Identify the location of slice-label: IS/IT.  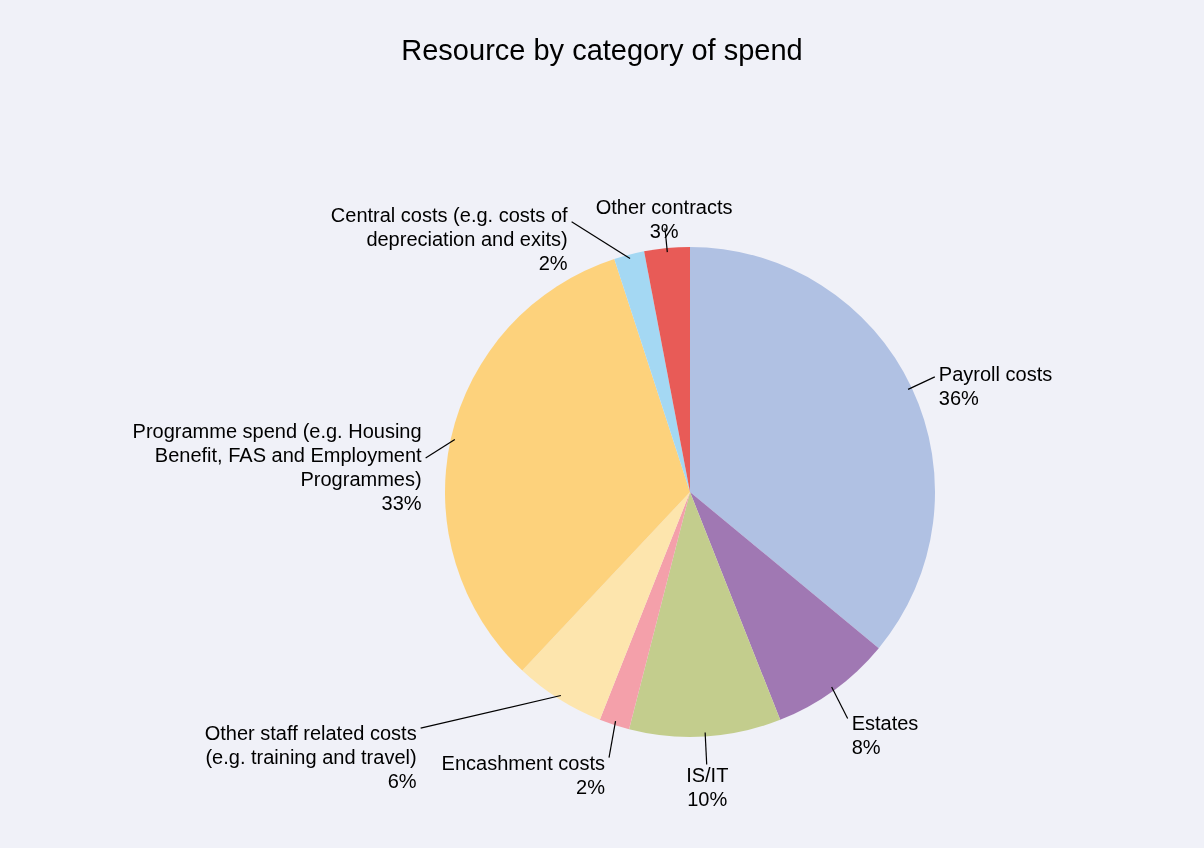
(707, 775).